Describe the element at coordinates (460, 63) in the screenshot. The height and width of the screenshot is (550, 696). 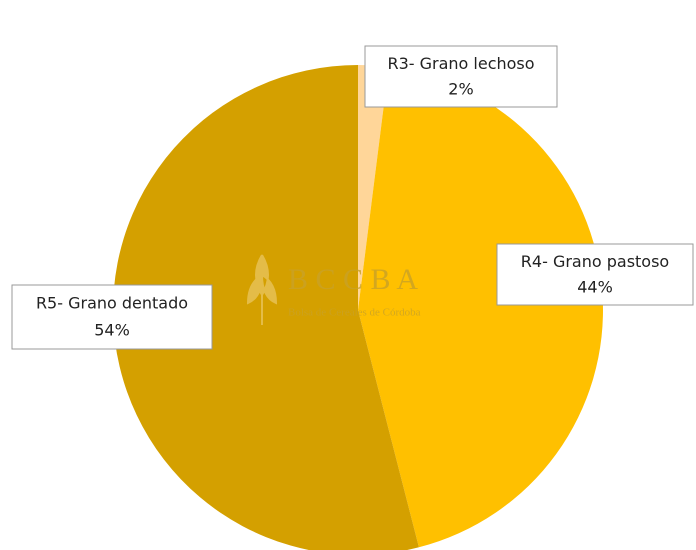
I see `category-label: R3- Grano lechoso` at that location.